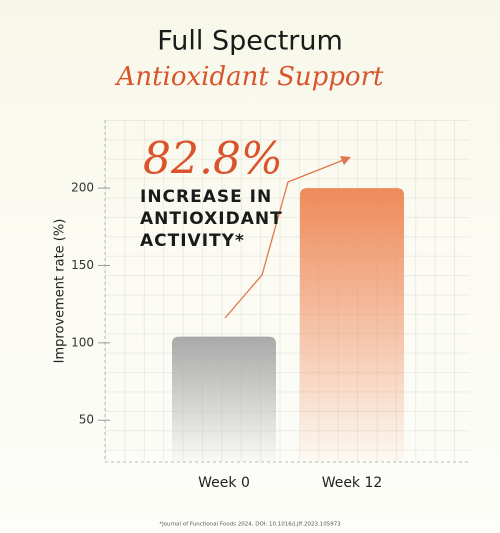 The width and height of the screenshot is (500, 533). I want to click on chart-subtitle: Antioxidant Support, so click(249, 77).